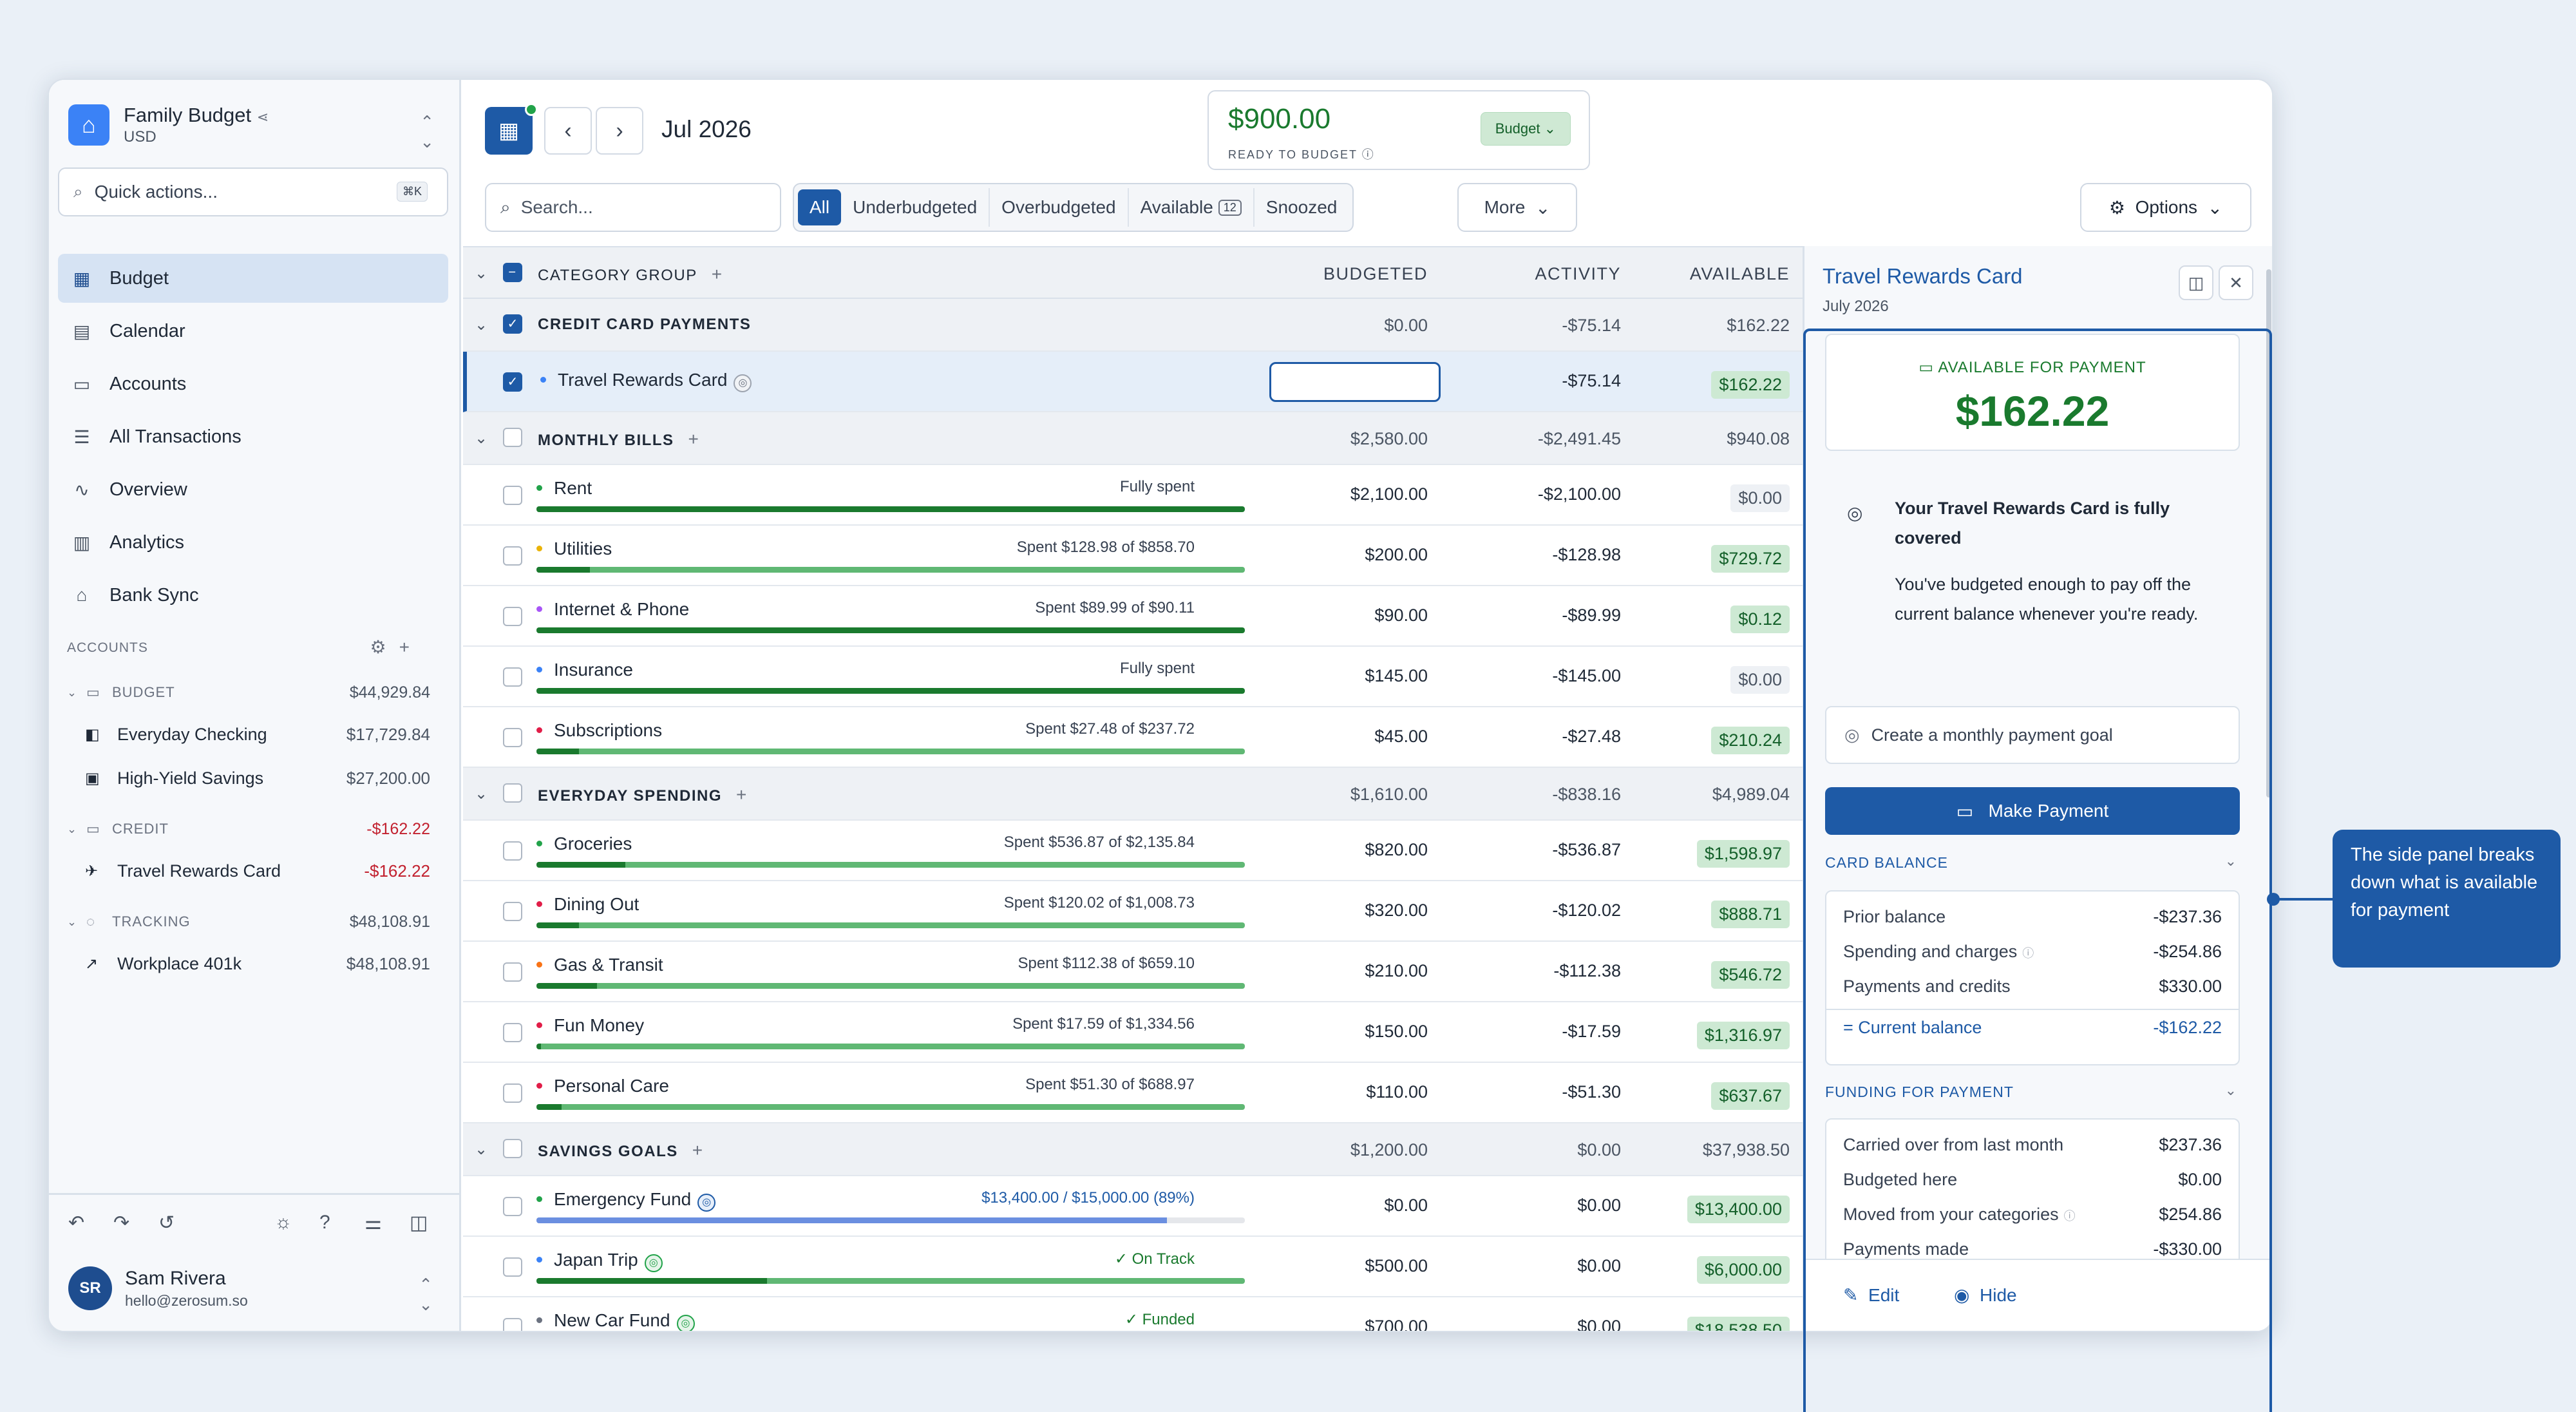 The width and height of the screenshot is (2576, 1412). I want to click on hide-button: ◉ Hide, so click(1985, 1295).